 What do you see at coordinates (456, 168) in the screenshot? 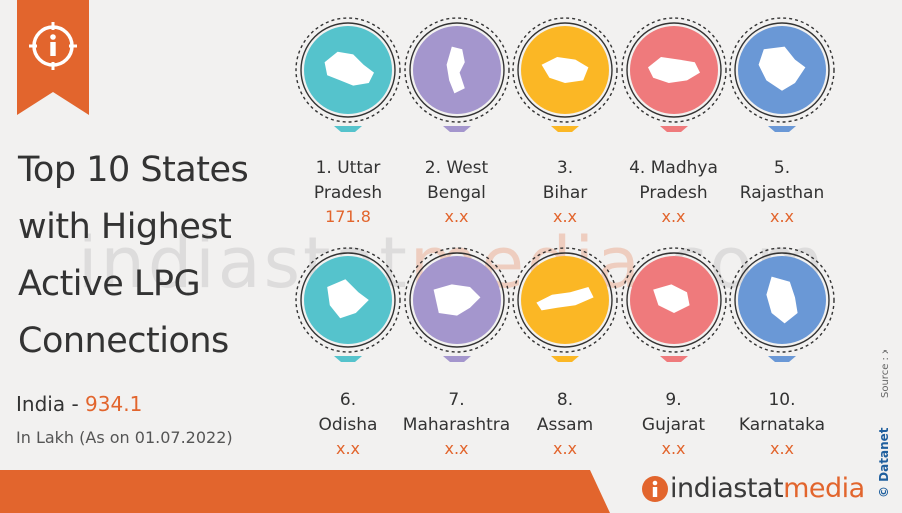
I see `state-name-line1: 2. West` at bounding box center [456, 168].